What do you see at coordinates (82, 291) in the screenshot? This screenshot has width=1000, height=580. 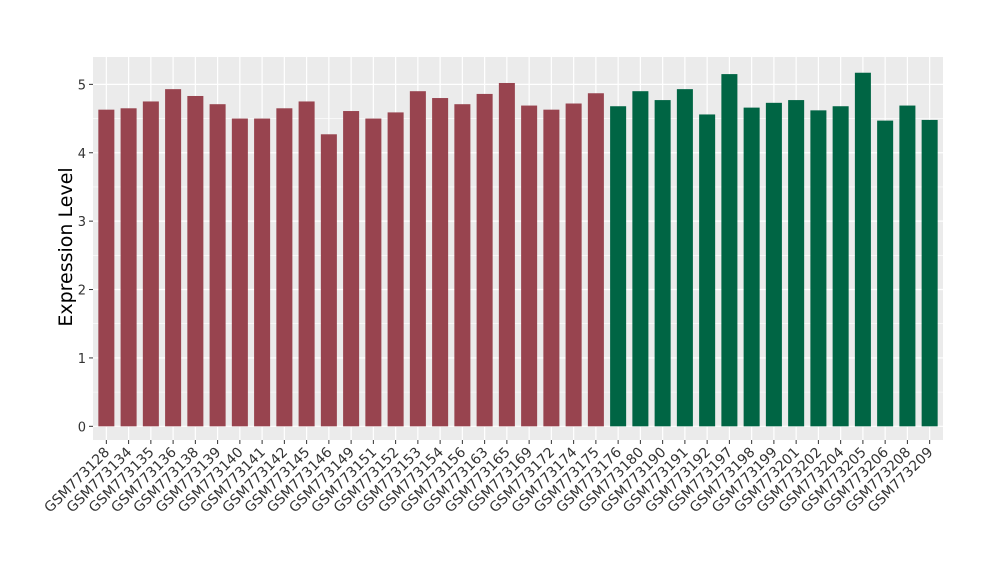 I see `y-tick-label: 2` at bounding box center [82, 291].